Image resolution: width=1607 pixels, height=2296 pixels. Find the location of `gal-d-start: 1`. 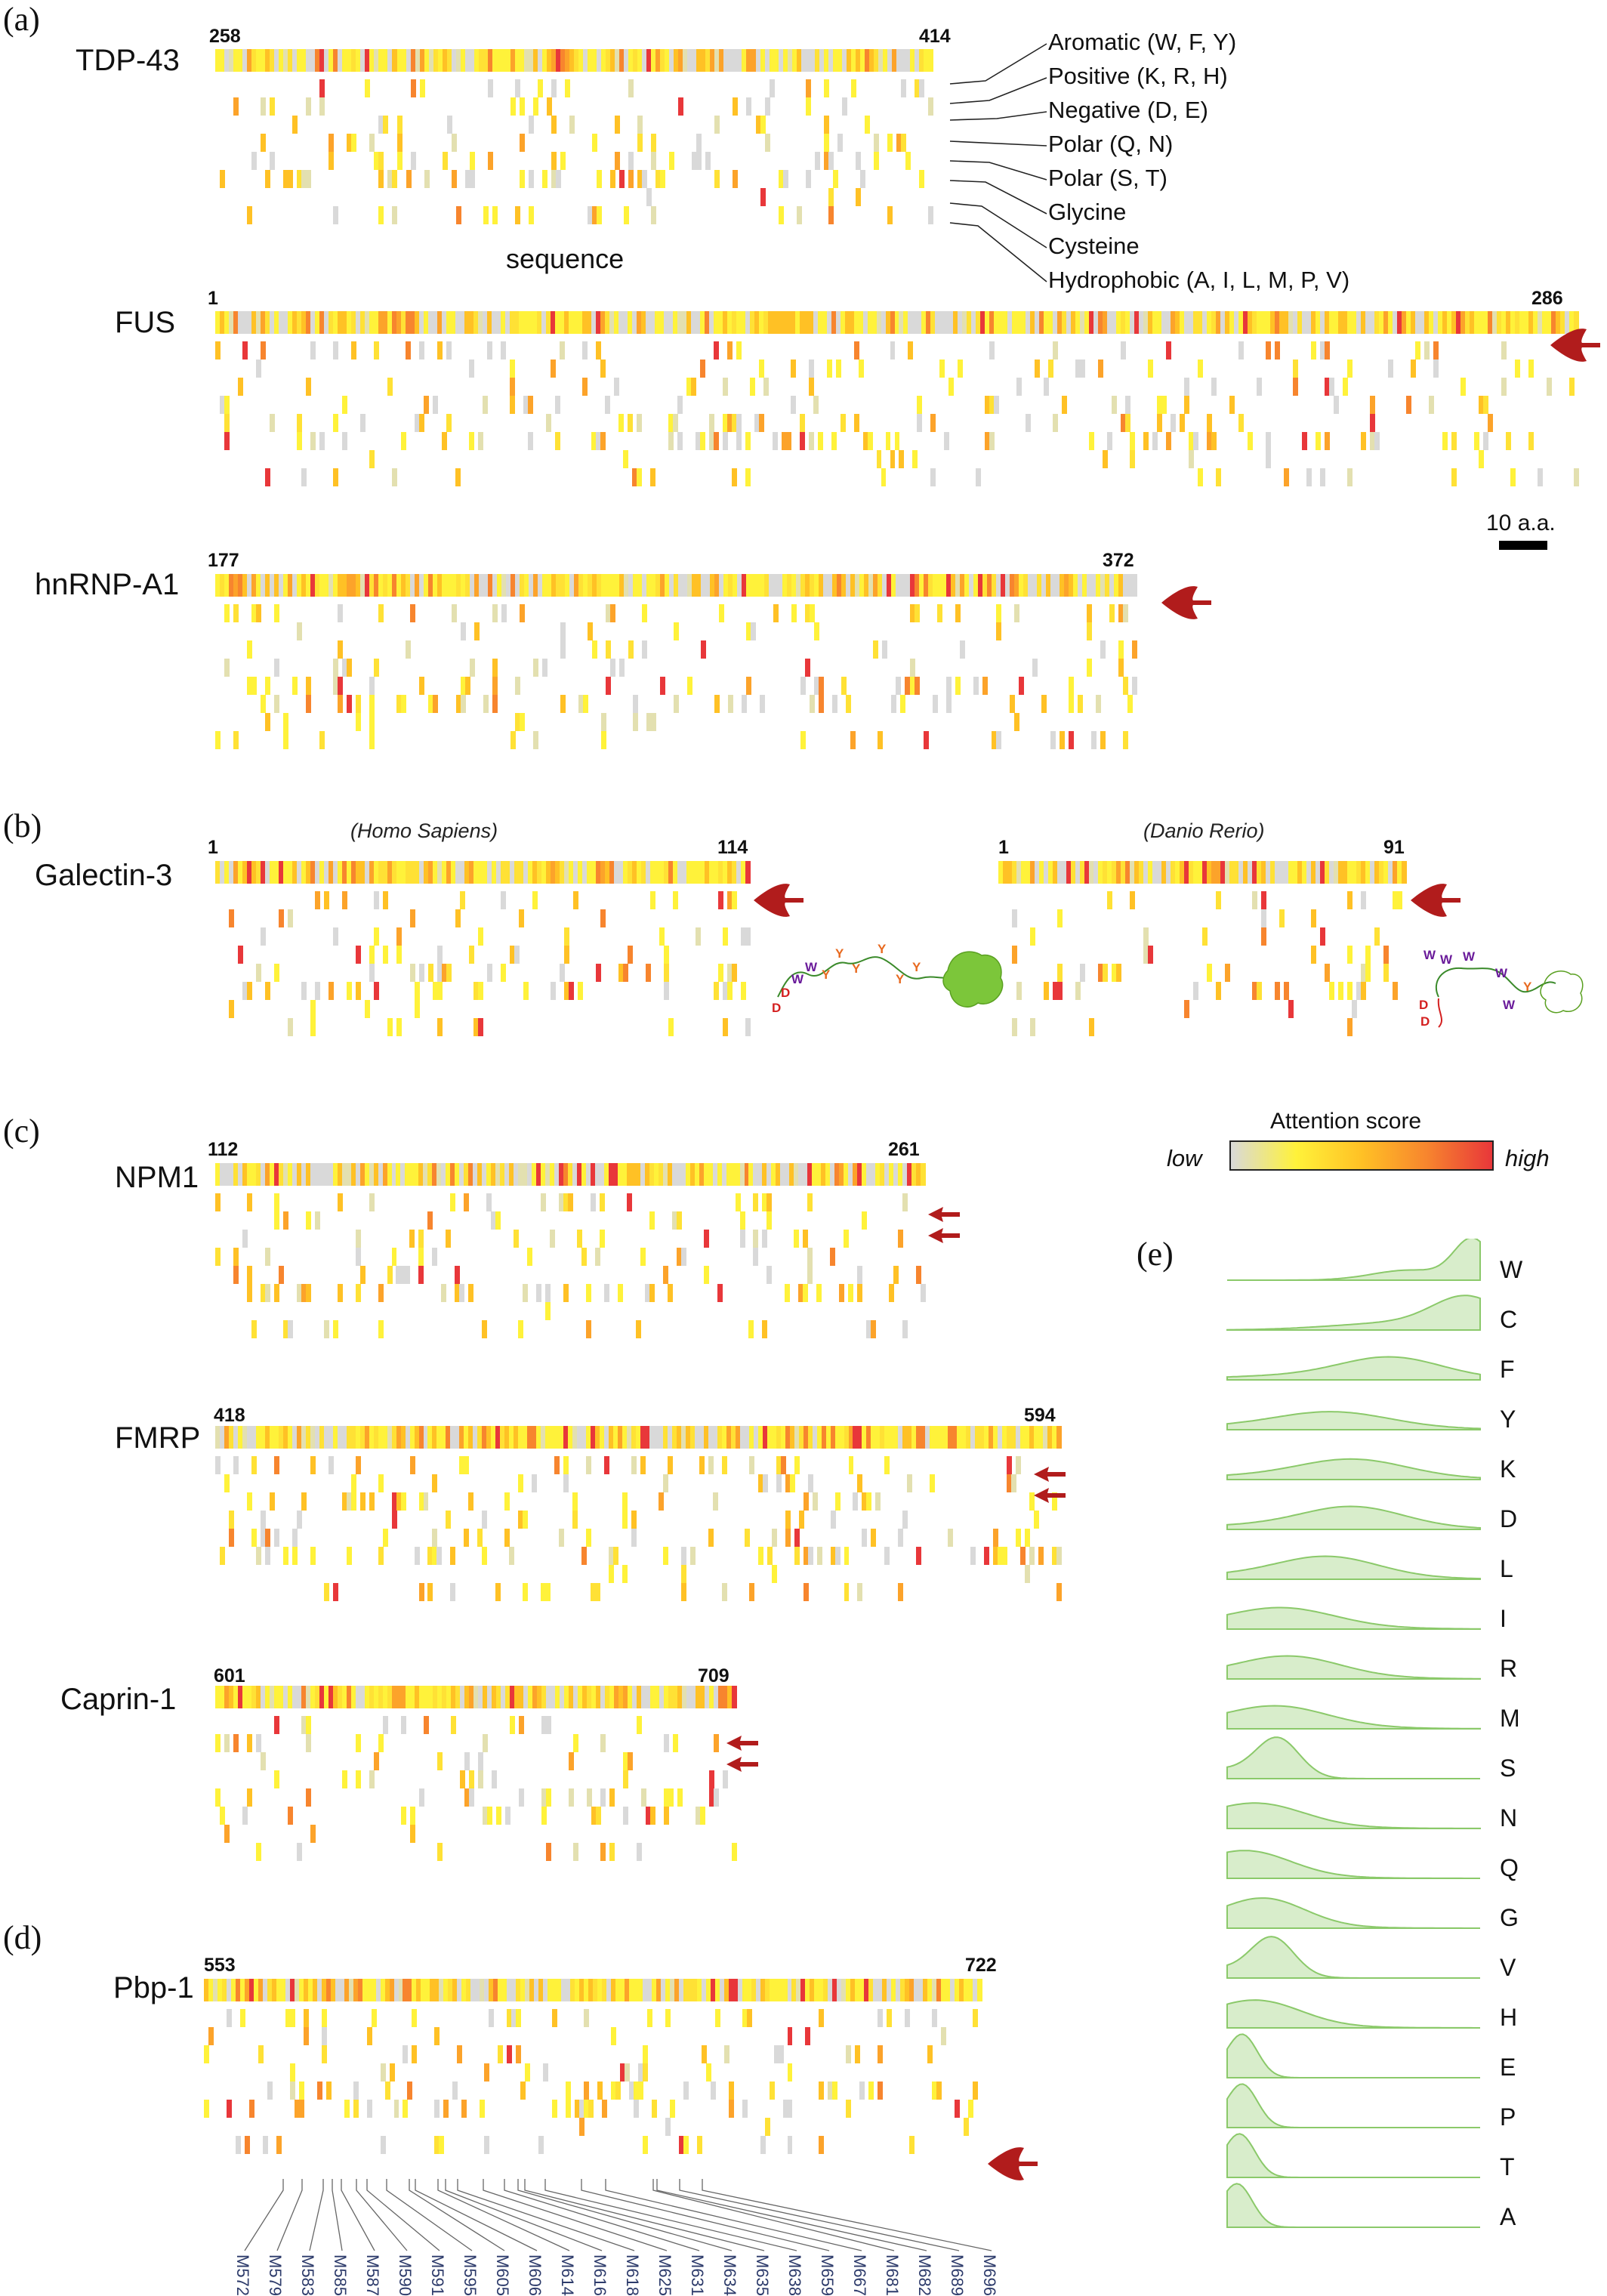

gal-d-start: 1 is located at coordinates (1003, 847).